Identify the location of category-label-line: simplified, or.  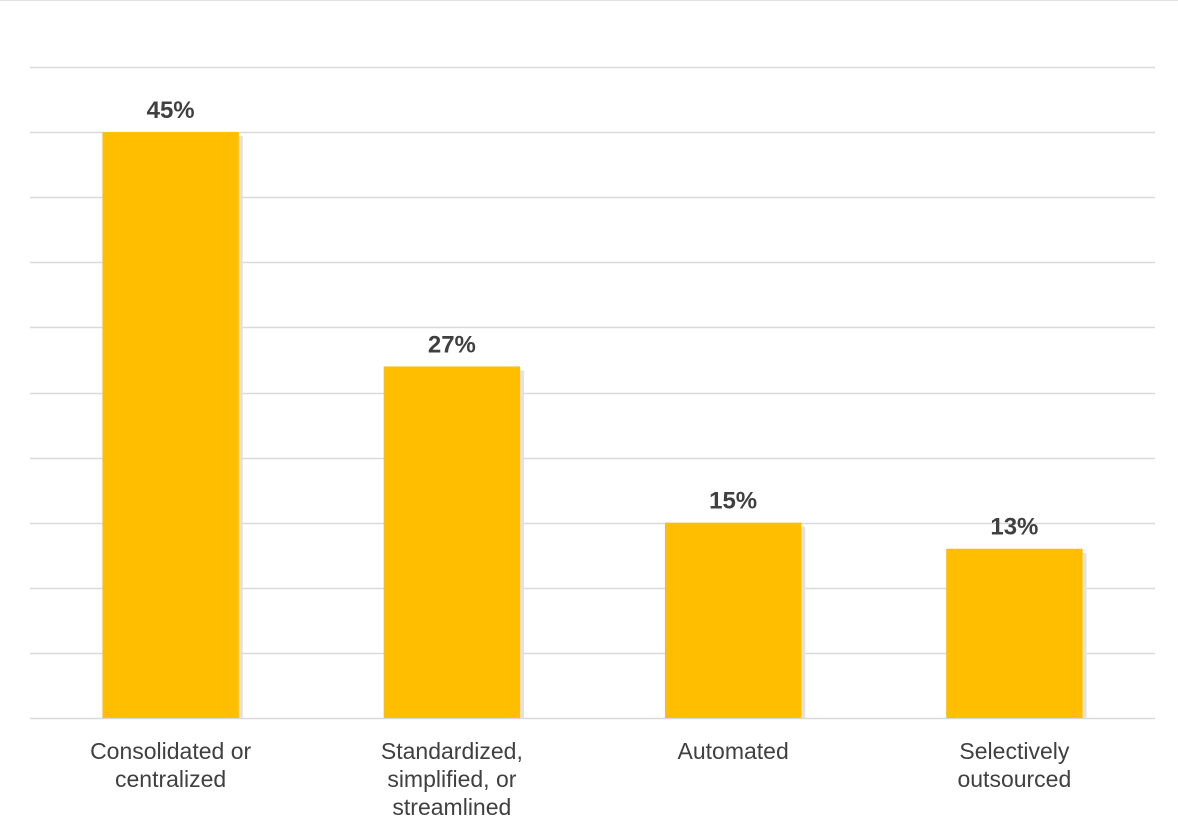
(451, 779).